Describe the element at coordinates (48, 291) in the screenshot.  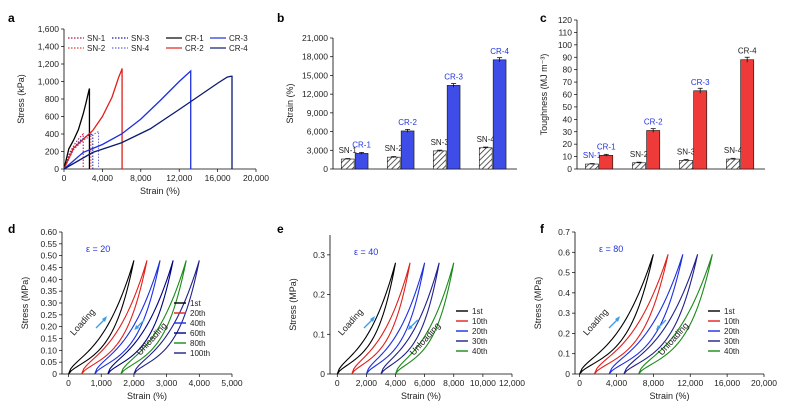
I see `y-tick-label: 0.35` at that location.